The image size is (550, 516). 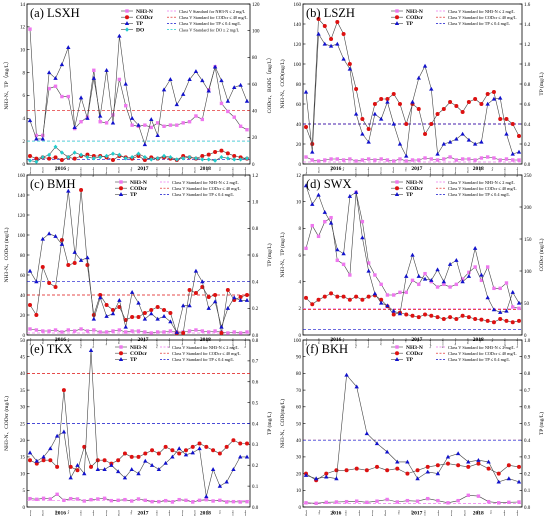 I want to click on series-do, so click(x=138, y=154).